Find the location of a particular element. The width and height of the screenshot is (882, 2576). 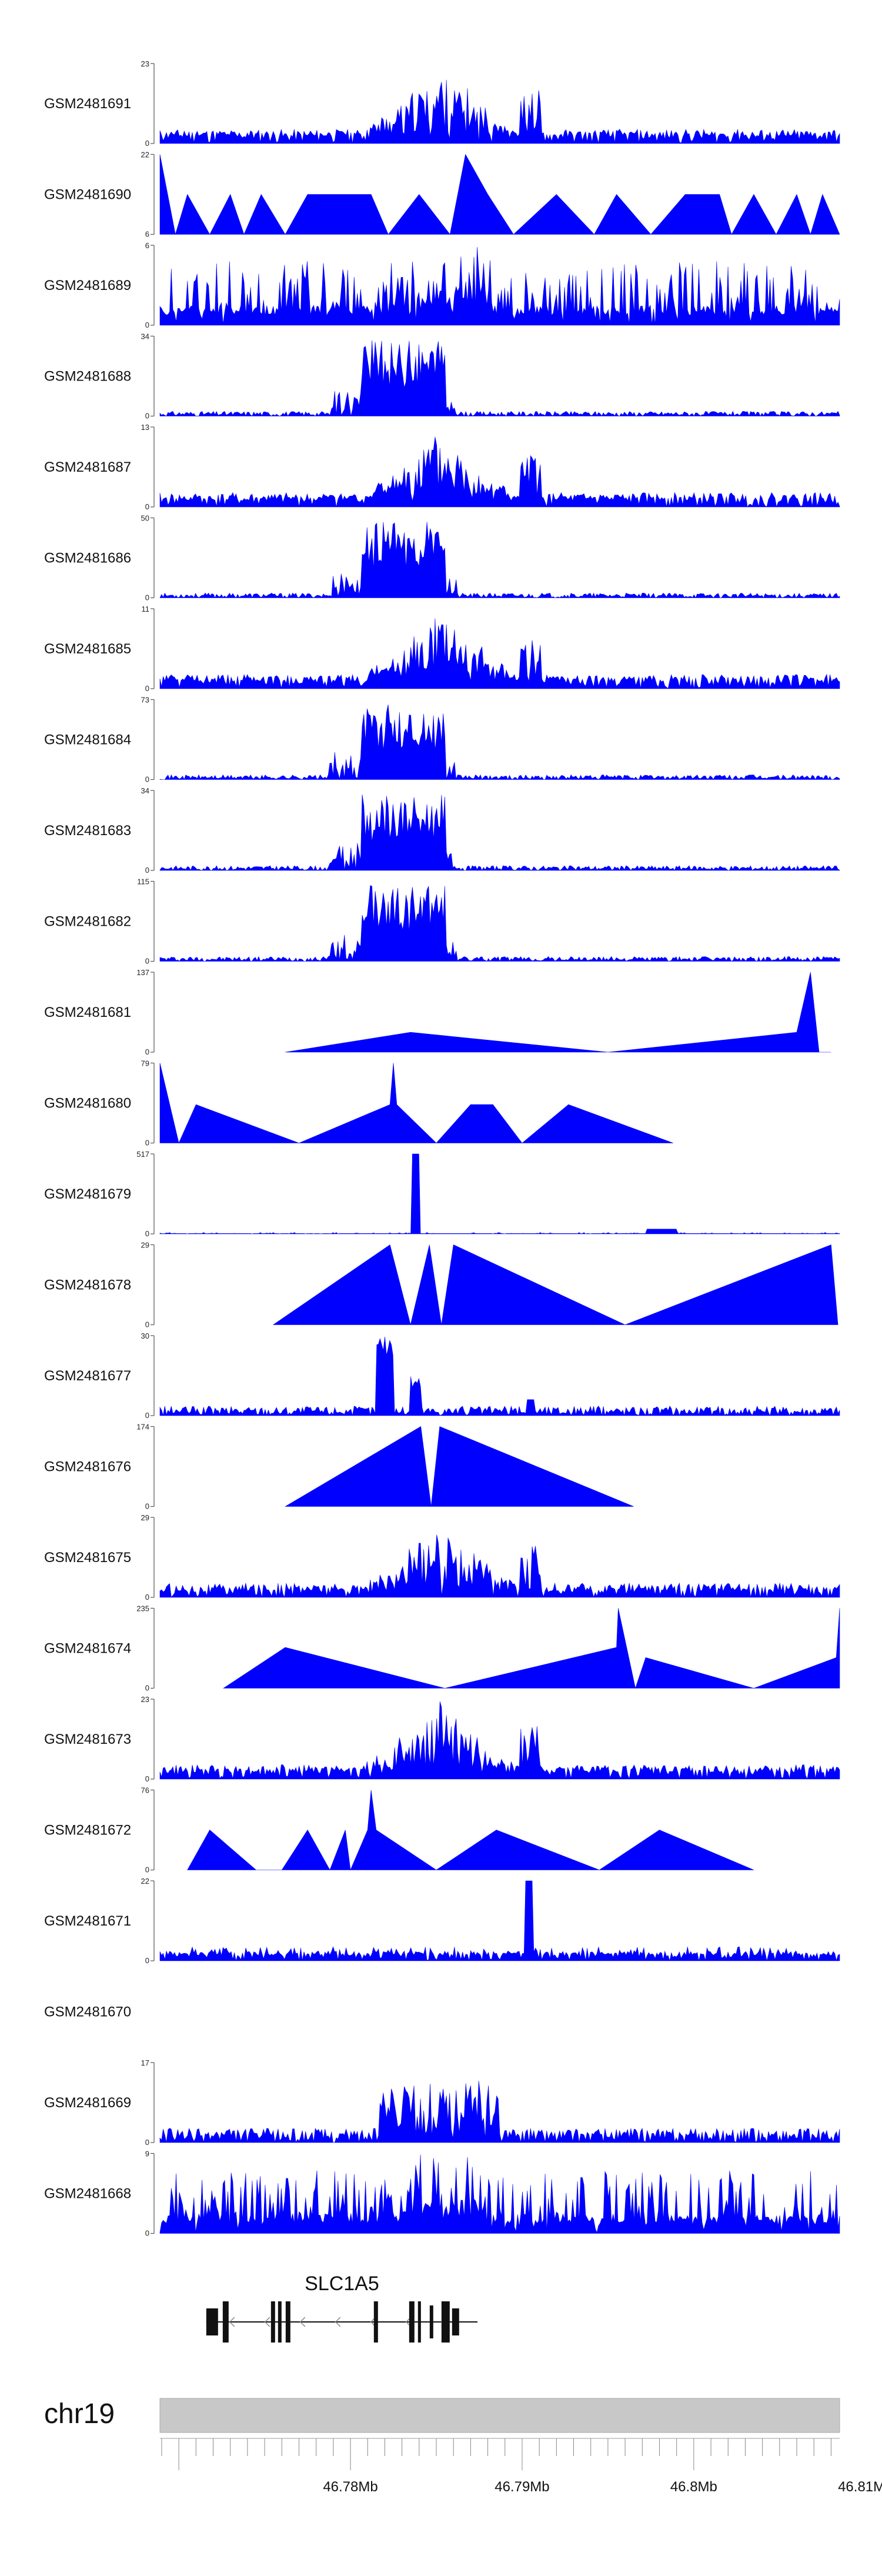

gene-model-track: SLC1A5 is located at coordinates (342, 2308).